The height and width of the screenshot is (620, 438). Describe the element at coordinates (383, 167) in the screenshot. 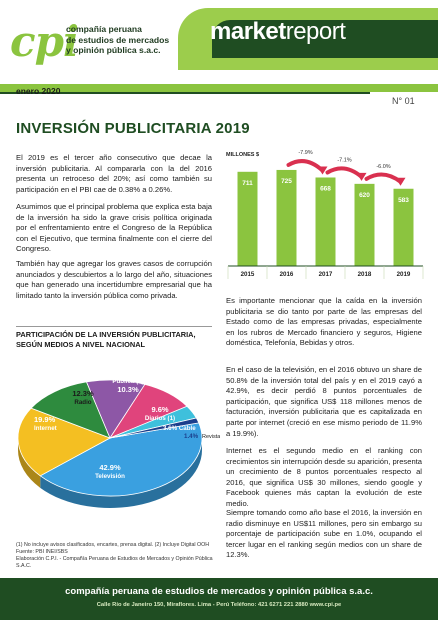

I see `change-label-2019: -6.0%` at that location.